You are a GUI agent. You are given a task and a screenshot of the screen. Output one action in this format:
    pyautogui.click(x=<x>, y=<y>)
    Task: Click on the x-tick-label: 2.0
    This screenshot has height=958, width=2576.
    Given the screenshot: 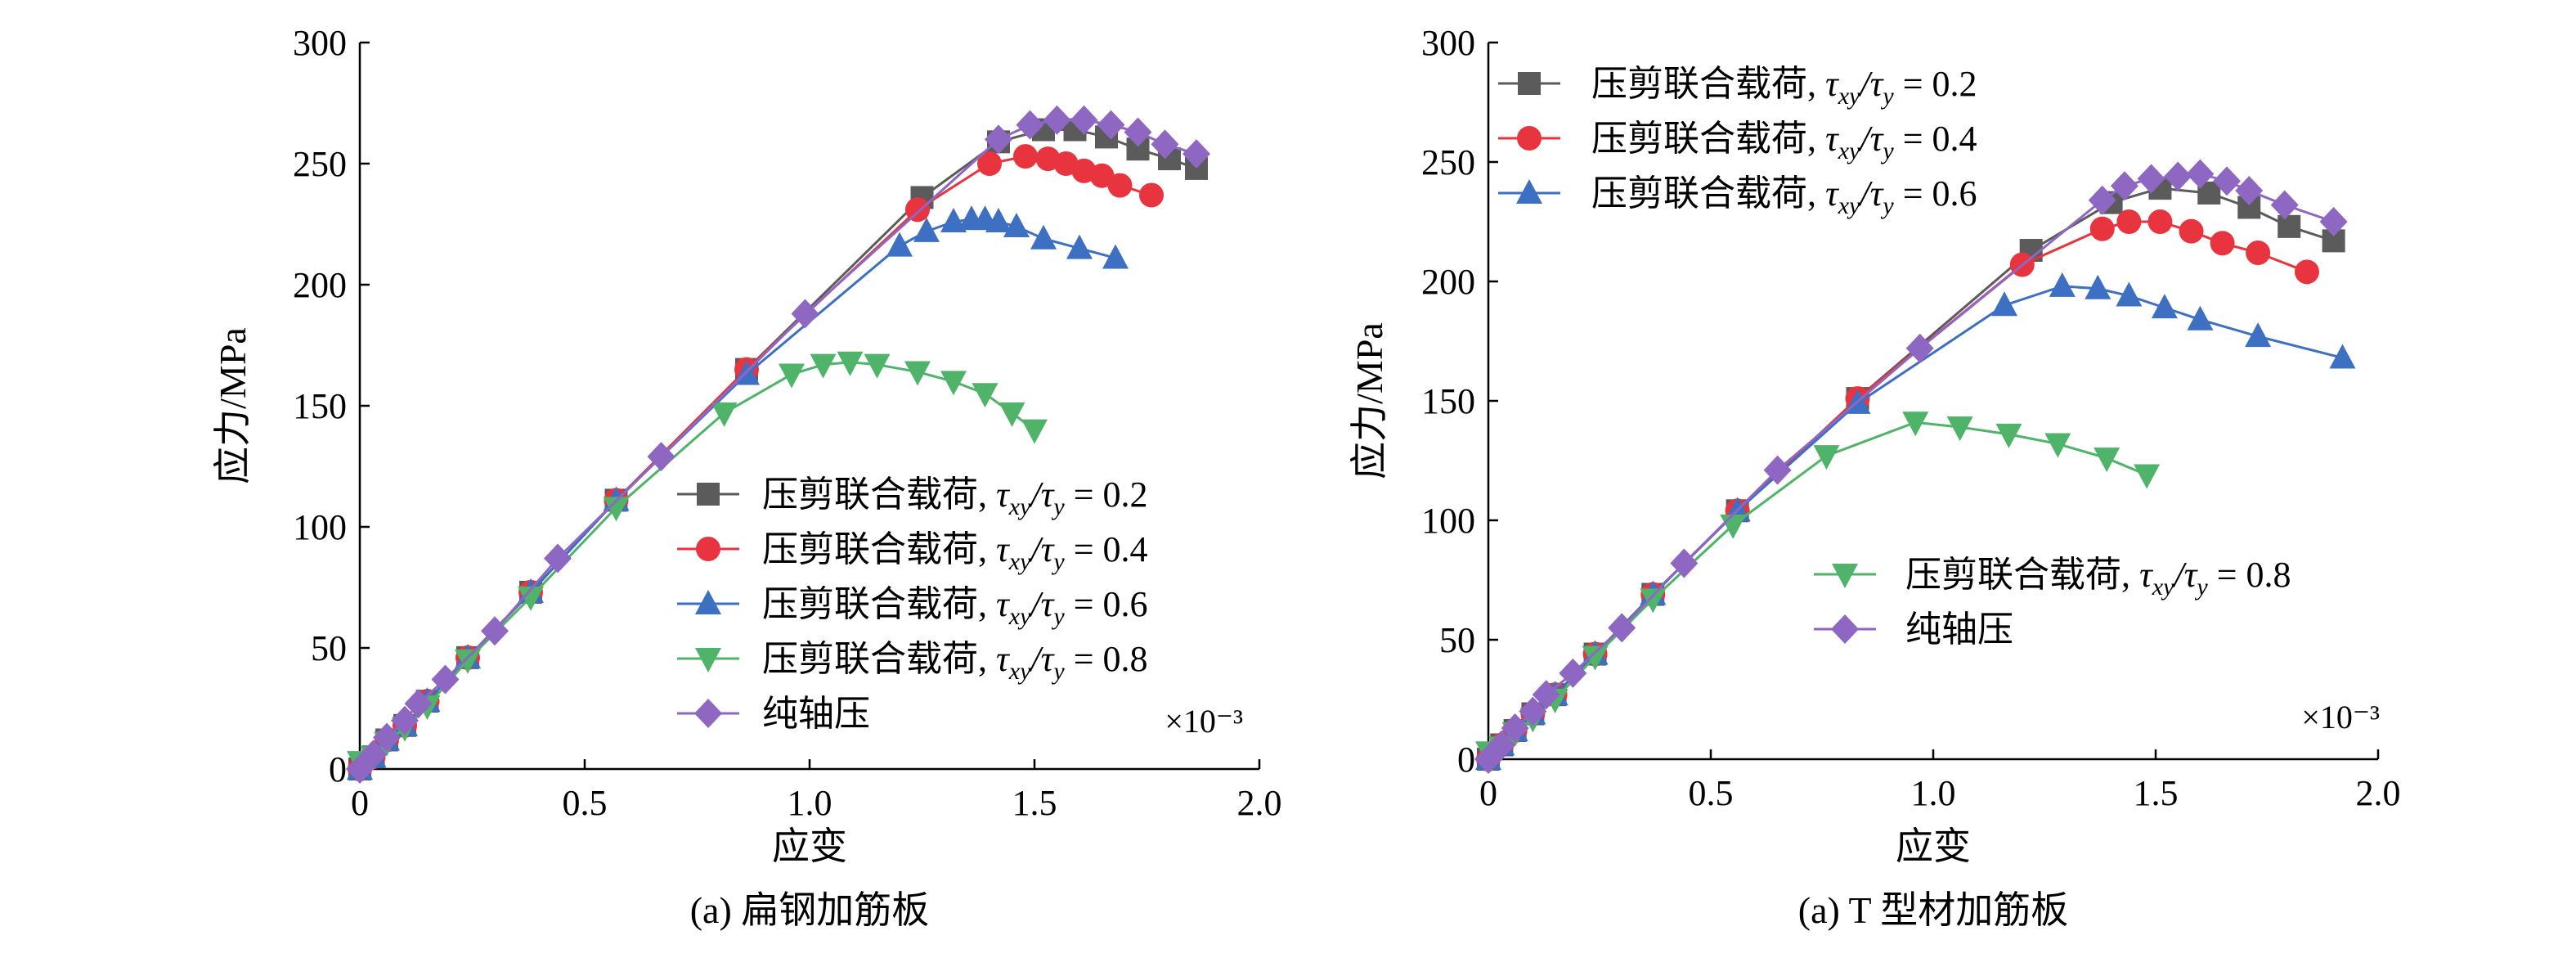 What is the action you would take?
    pyautogui.click(x=2378, y=793)
    